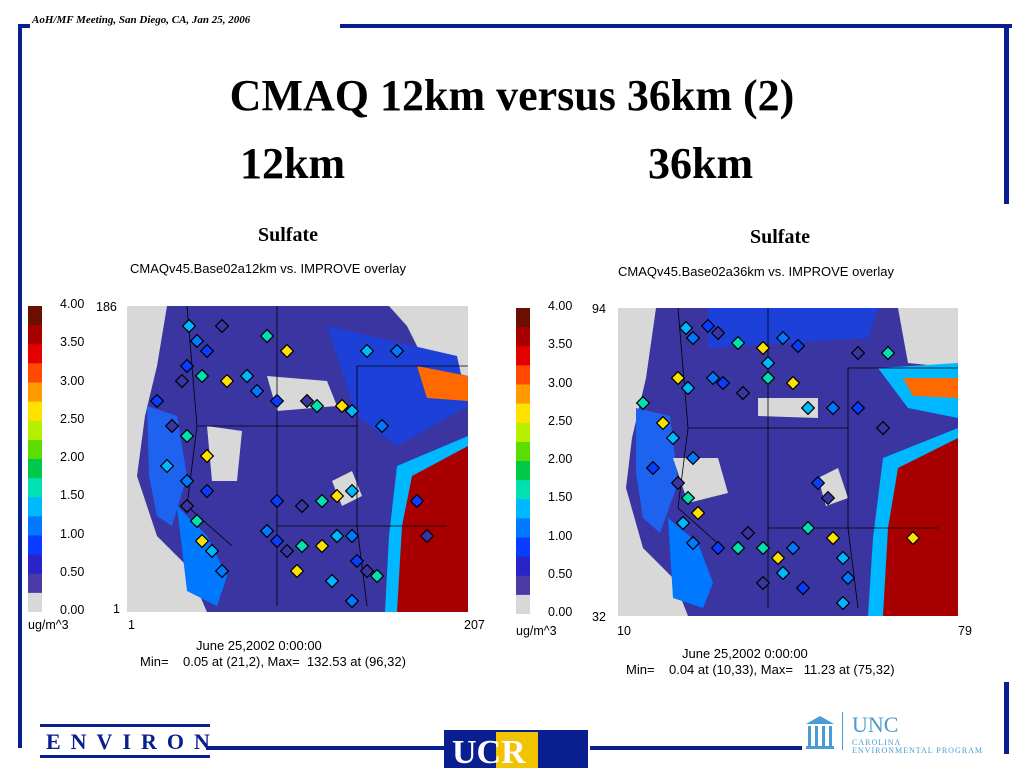 Image resolution: width=1024 pixels, height=768 pixels. Describe the element at coordinates (917, 750) in the screenshot. I see `unc-logo-sub2: ENVIRONMENTAL PROGRAM` at that location.